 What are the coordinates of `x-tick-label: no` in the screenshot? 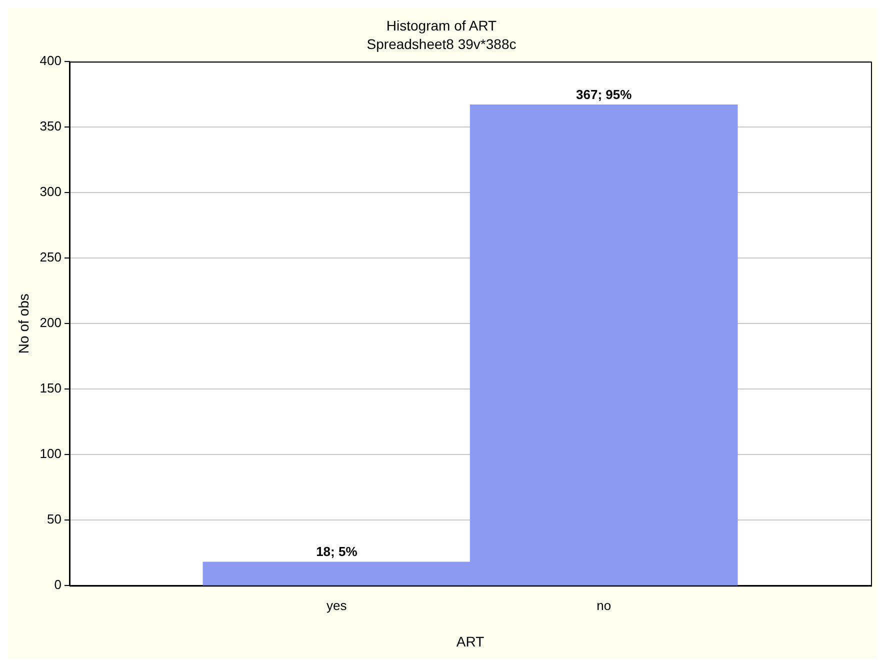 It's located at (604, 605).